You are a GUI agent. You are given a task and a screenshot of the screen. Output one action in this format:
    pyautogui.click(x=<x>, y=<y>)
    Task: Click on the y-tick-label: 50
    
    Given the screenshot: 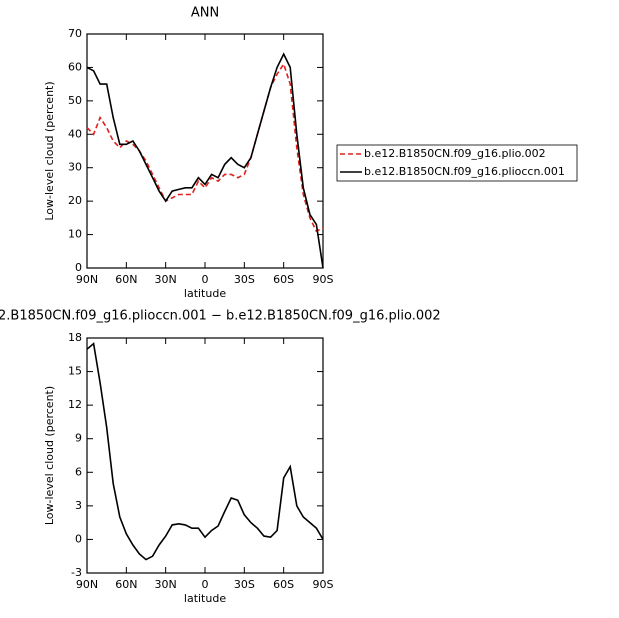 What is the action you would take?
    pyautogui.click(x=75, y=100)
    